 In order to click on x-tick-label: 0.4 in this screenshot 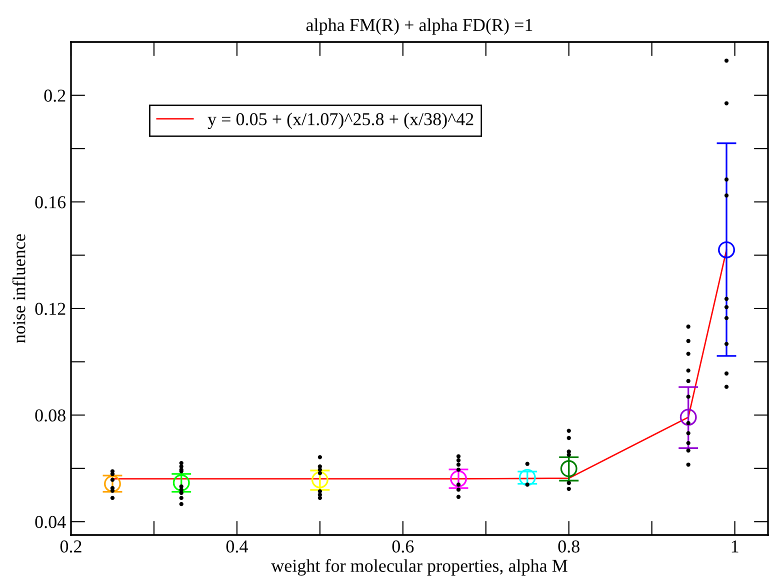, I will do `click(237, 546)`.